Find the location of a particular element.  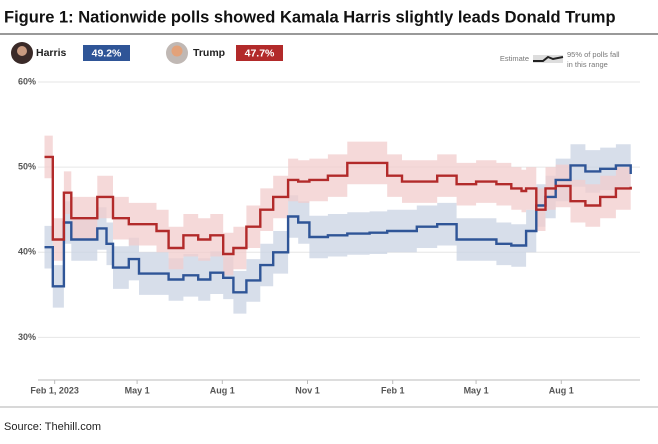

band-label: 95% of polls fall is located at coordinates (593, 54).